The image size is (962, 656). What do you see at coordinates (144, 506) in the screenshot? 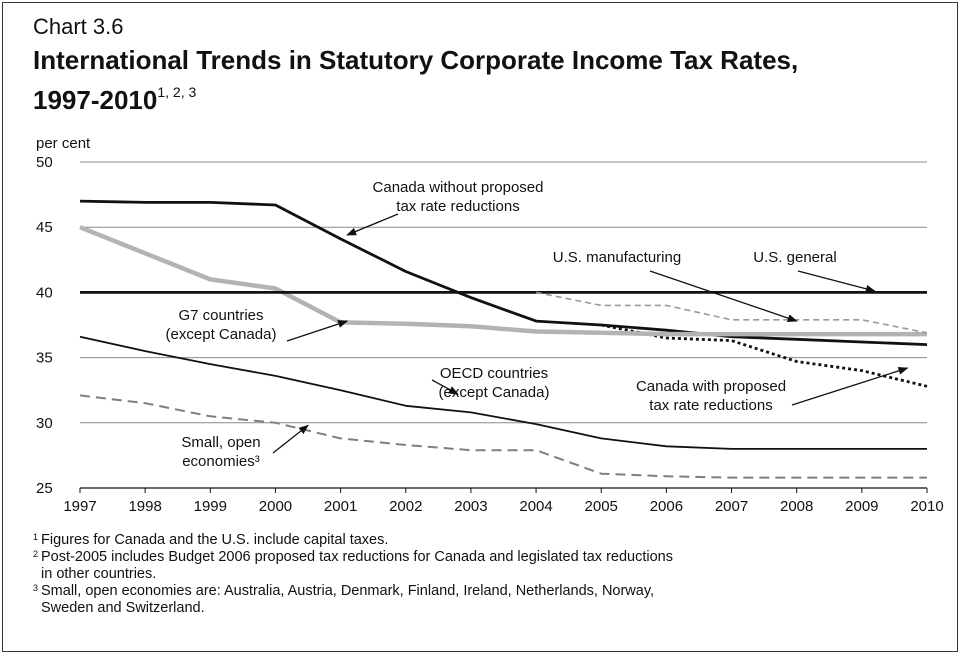
I see `x-tick-label: 1998` at bounding box center [144, 506].